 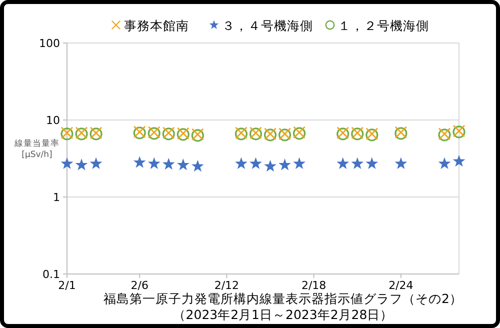 What do you see at coordinates (37, 149) in the screenshot?
I see `y-axis-title: 線量当量率 [μSv/h]` at bounding box center [37, 149].